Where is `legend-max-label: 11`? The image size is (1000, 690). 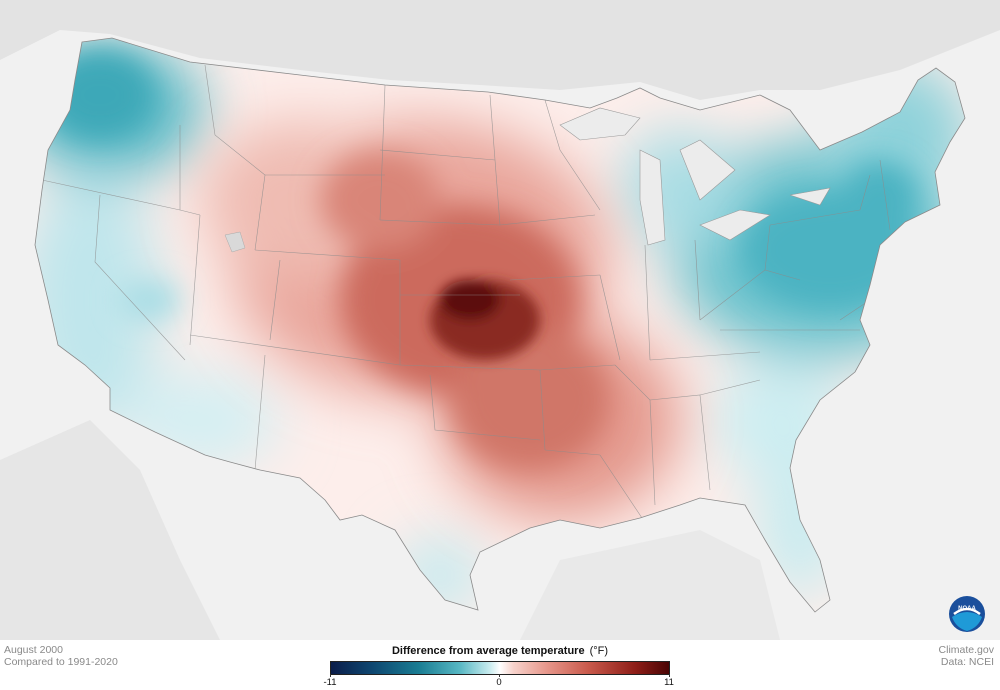
legend-max-label: 11 is located at coordinates (669, 682).